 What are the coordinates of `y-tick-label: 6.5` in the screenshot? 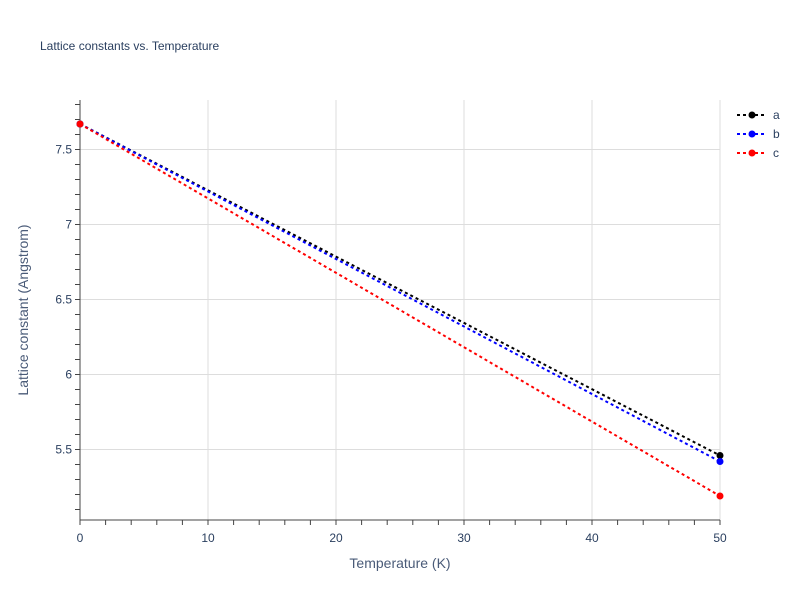 It's located at (63, 300).